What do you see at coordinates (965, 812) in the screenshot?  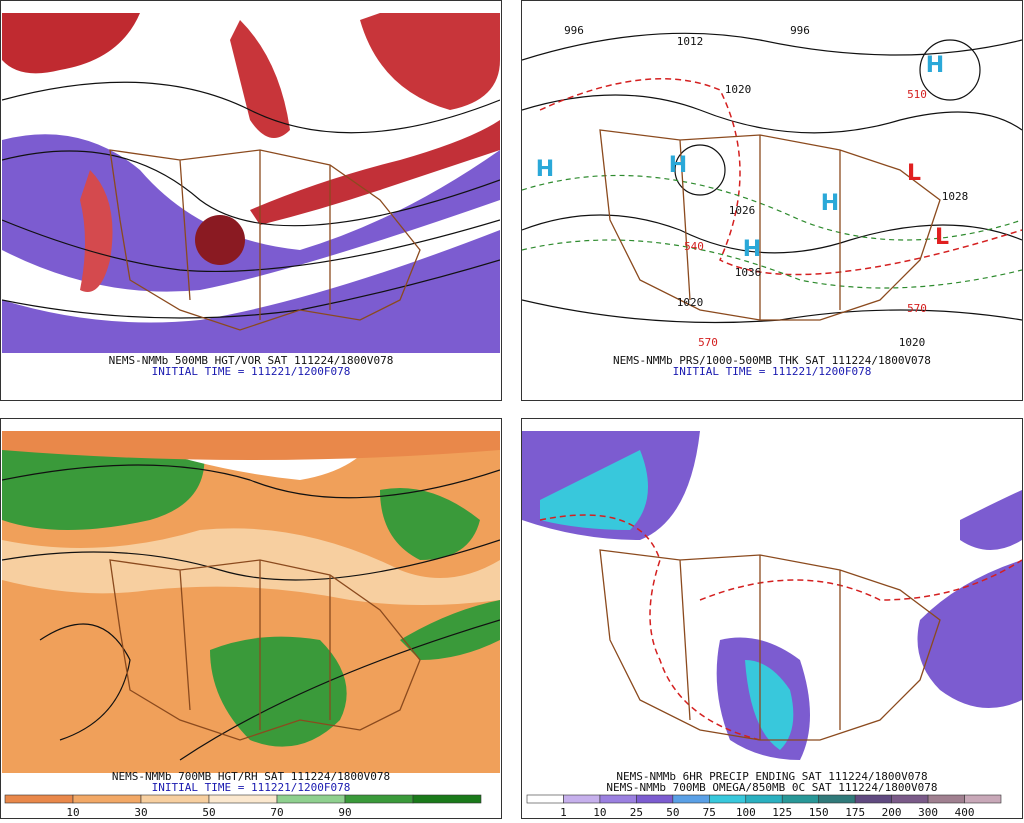 I see `colorbar-label: 400` at bounding box center [965, 812].